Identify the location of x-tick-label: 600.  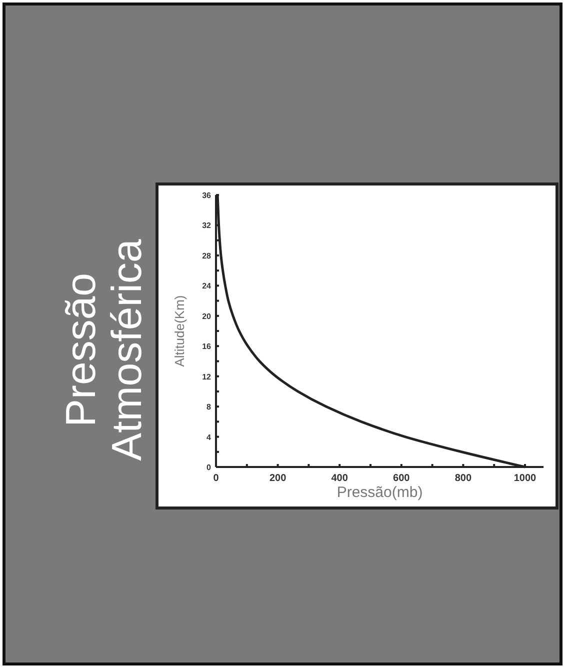
(401, 478).